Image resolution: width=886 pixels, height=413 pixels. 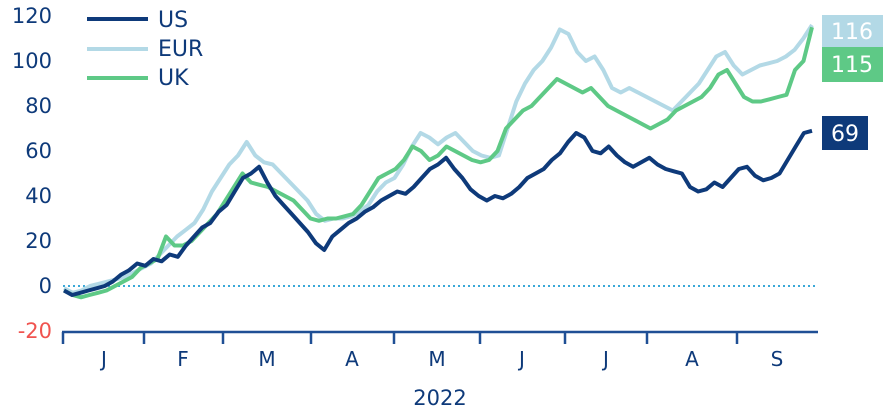 I want to click on end-label-eur: 116, so click(x=852, y=32).